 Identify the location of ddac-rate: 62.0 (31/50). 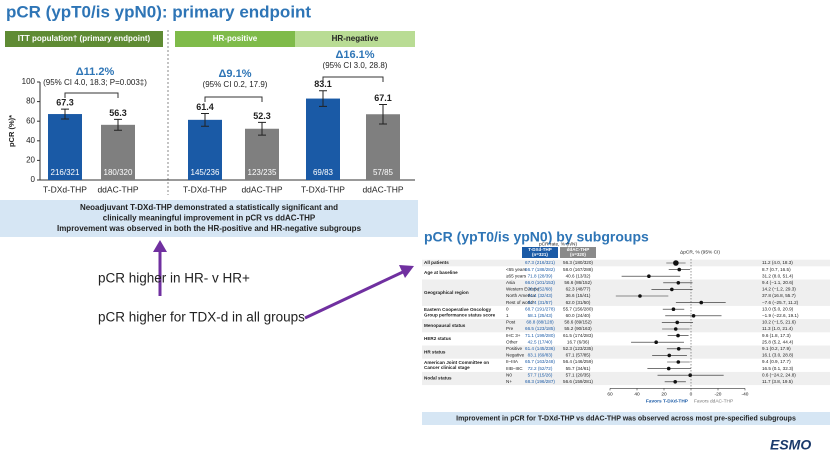
(578, 302).